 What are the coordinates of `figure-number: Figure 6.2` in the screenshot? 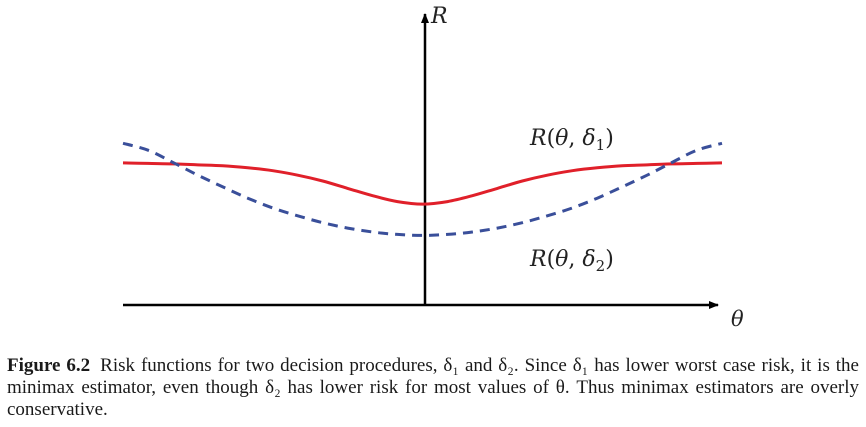 It's located at (49, 365).